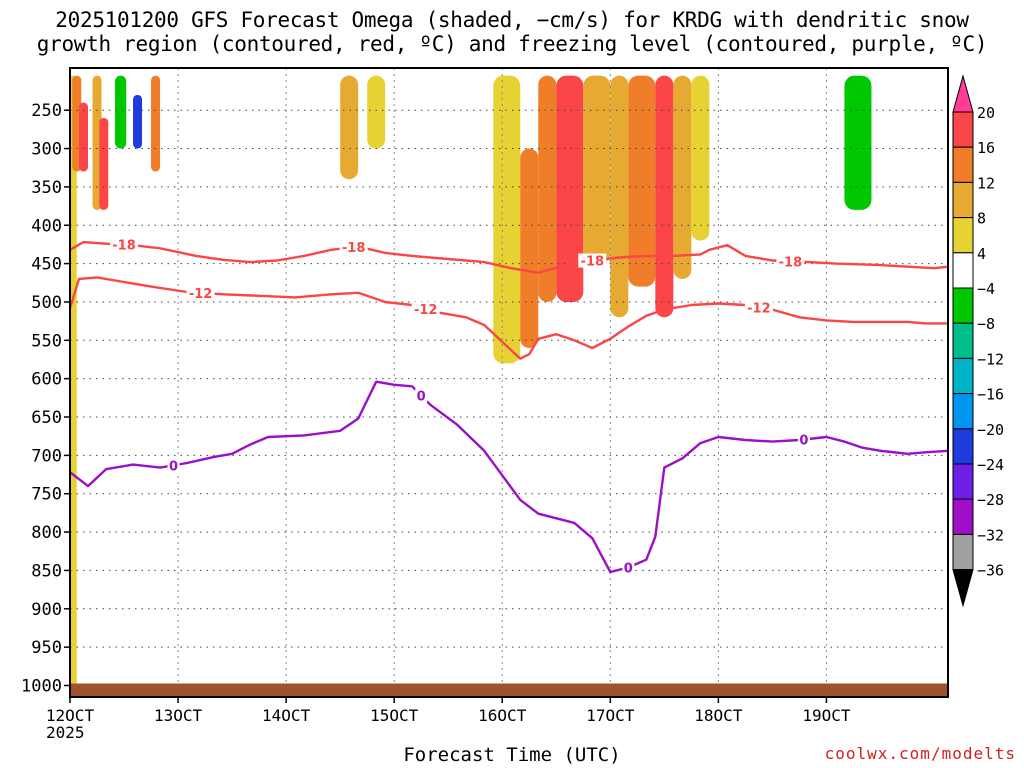 The height and width of the screenshot is (768, 1024). What do you see at coordinates (990, 395) in the screenshot?
I see `colorbar-label-8: −16` at bounding box center [990, 395].